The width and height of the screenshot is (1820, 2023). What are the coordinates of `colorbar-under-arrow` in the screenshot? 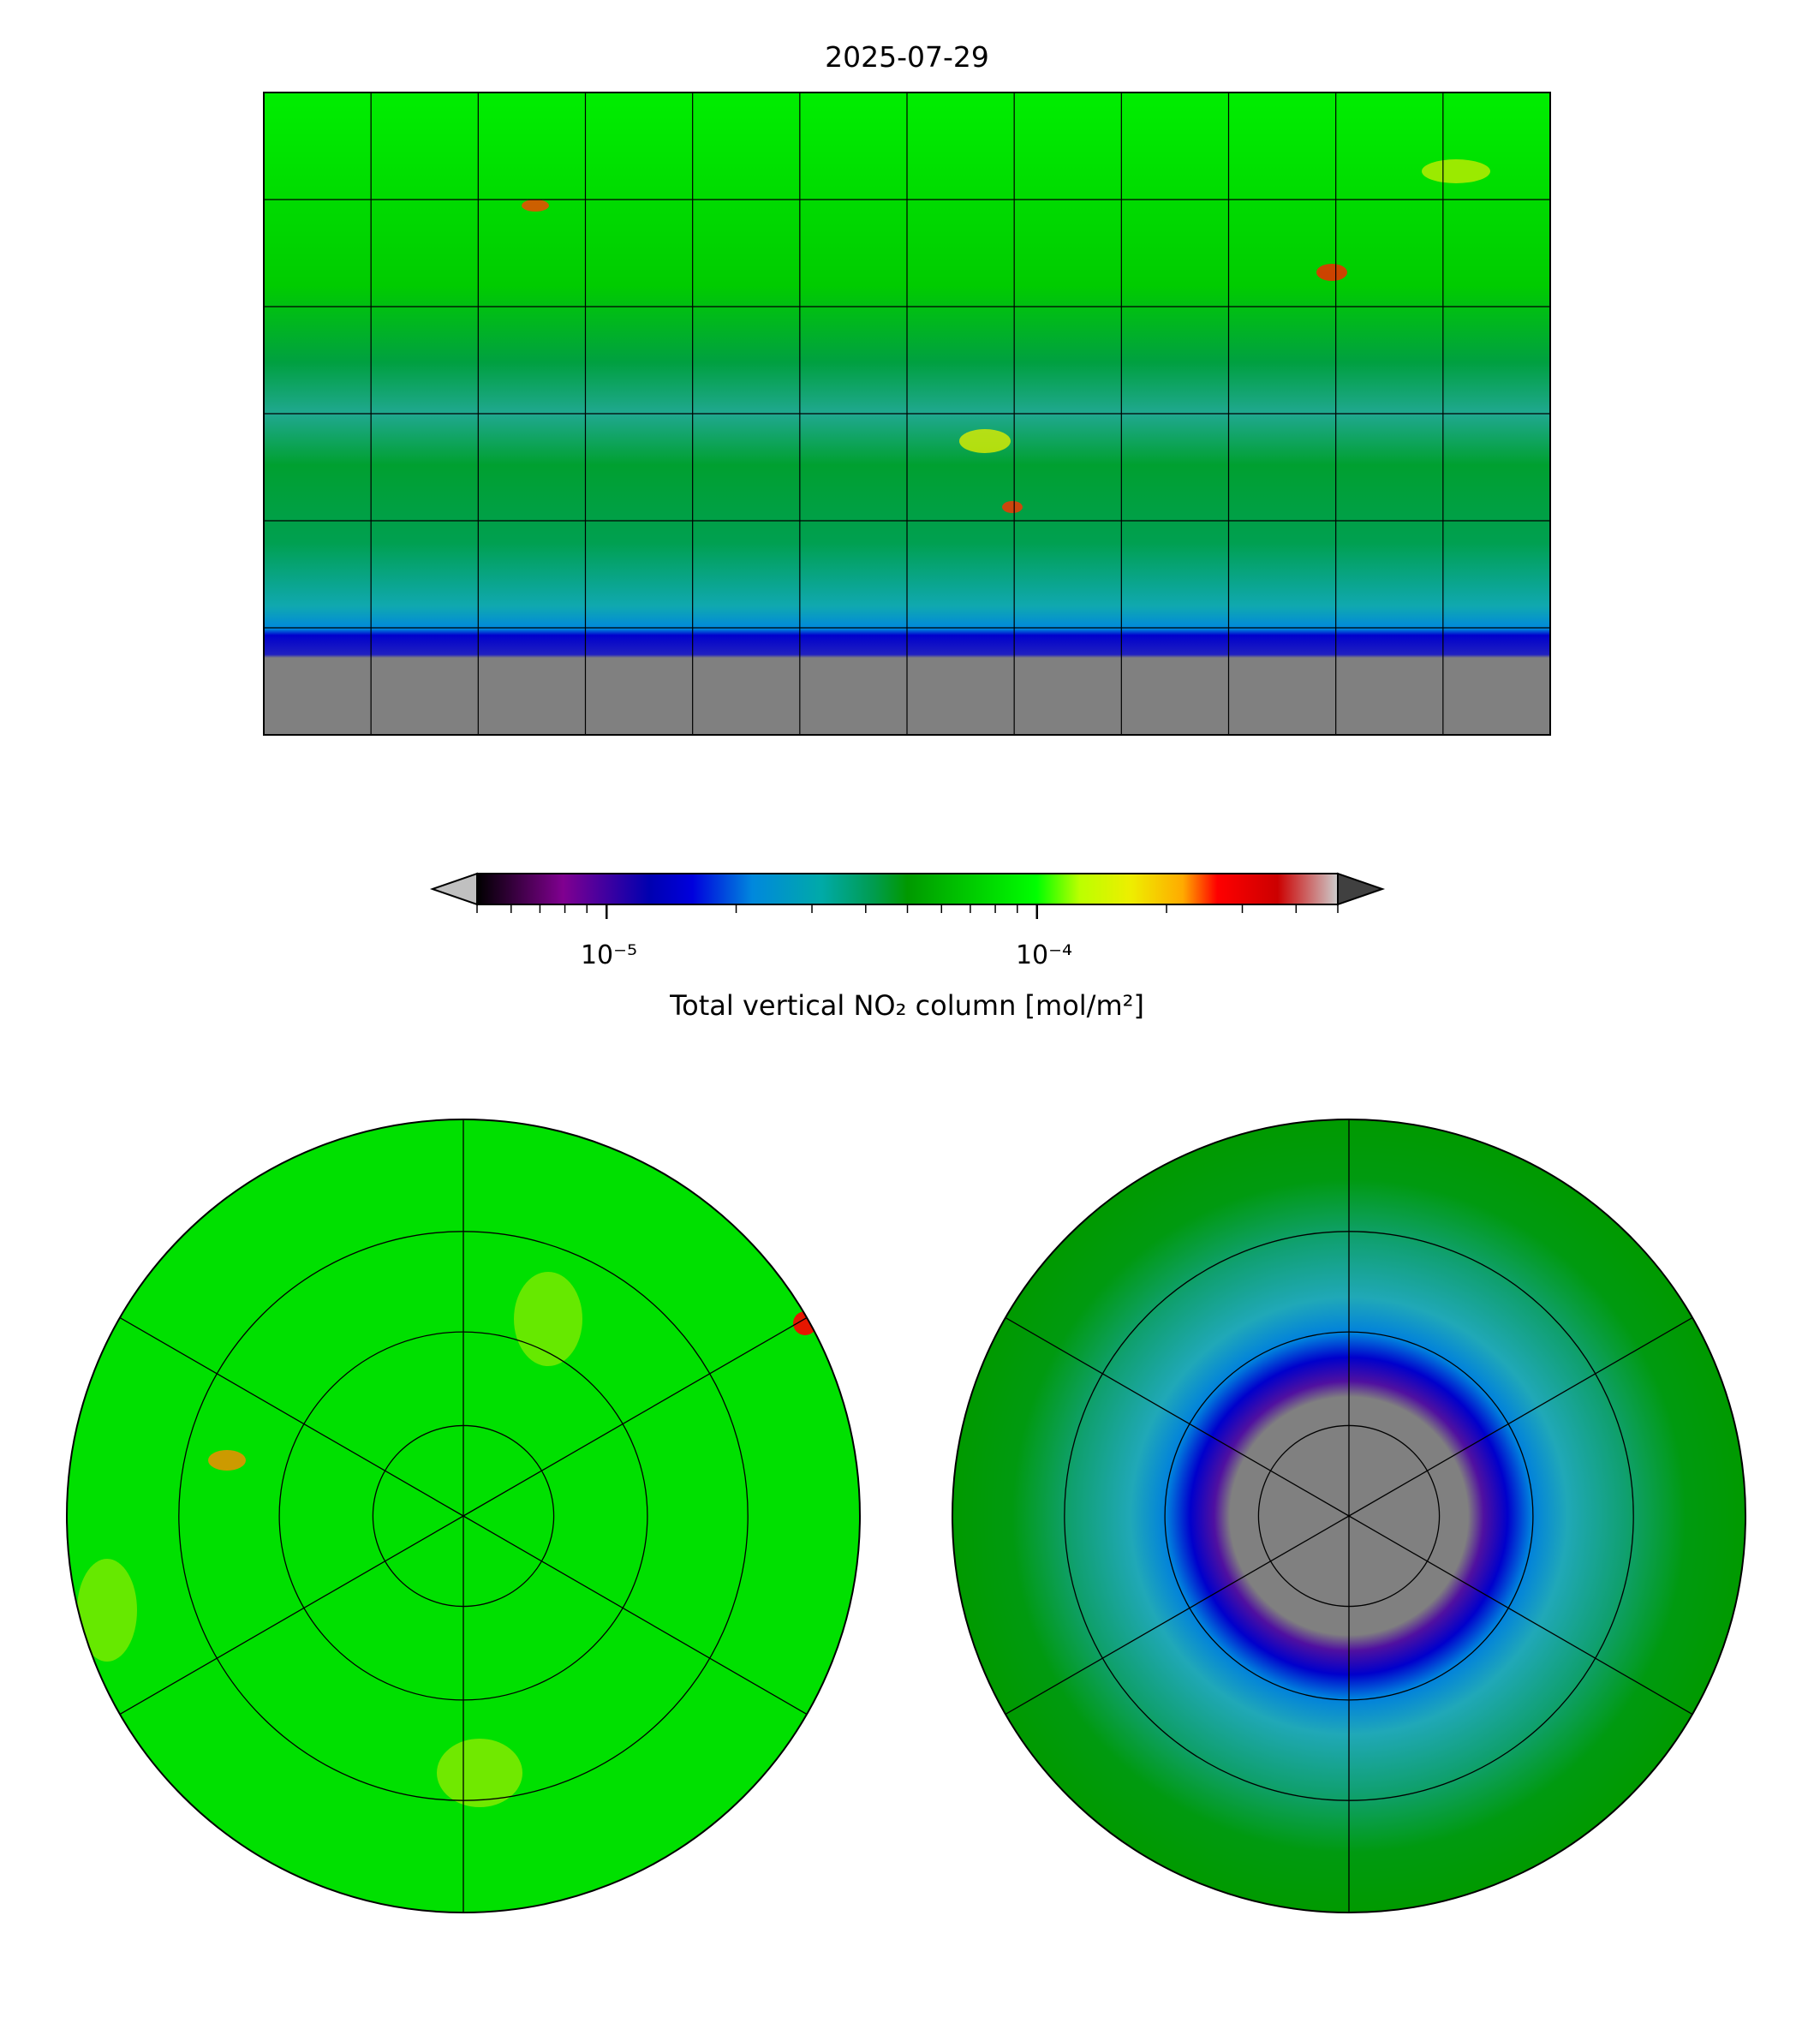 It's located at (453, 889).